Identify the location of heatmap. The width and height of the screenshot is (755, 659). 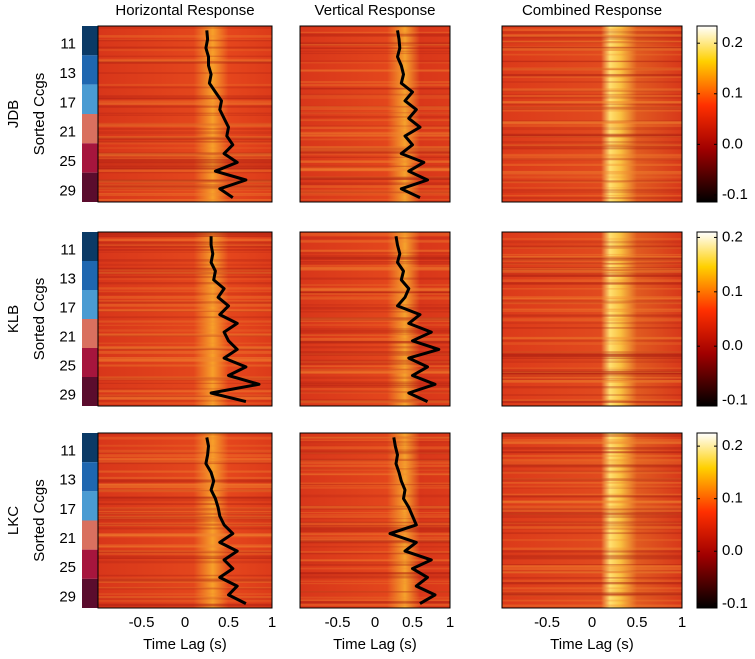
(185, 319).